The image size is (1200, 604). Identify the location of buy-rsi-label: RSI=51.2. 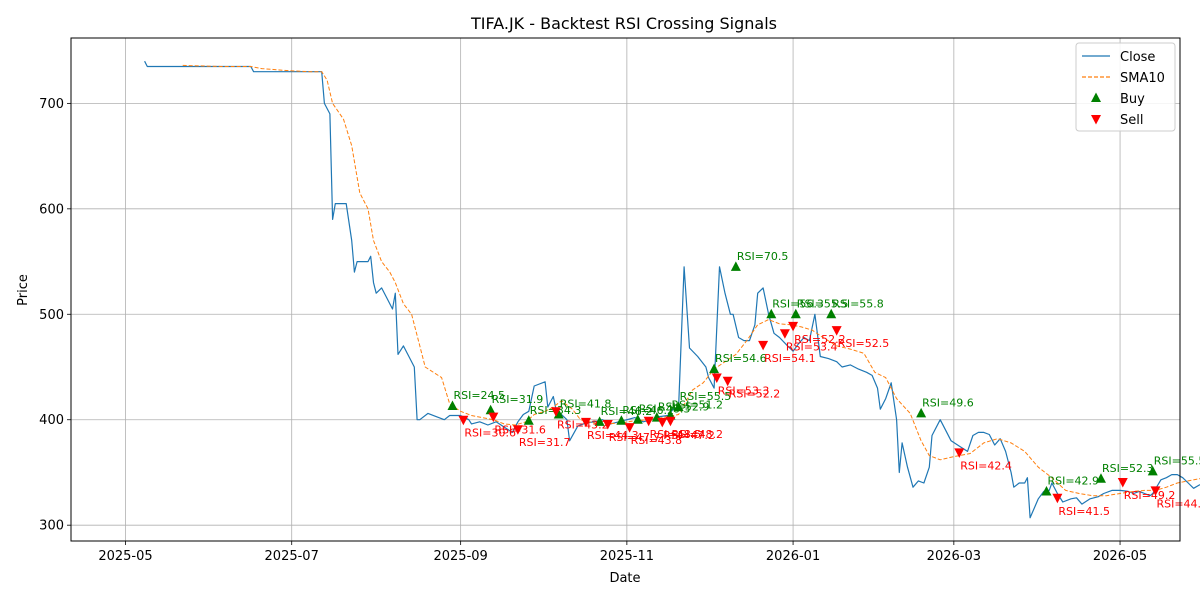
(697, 405).